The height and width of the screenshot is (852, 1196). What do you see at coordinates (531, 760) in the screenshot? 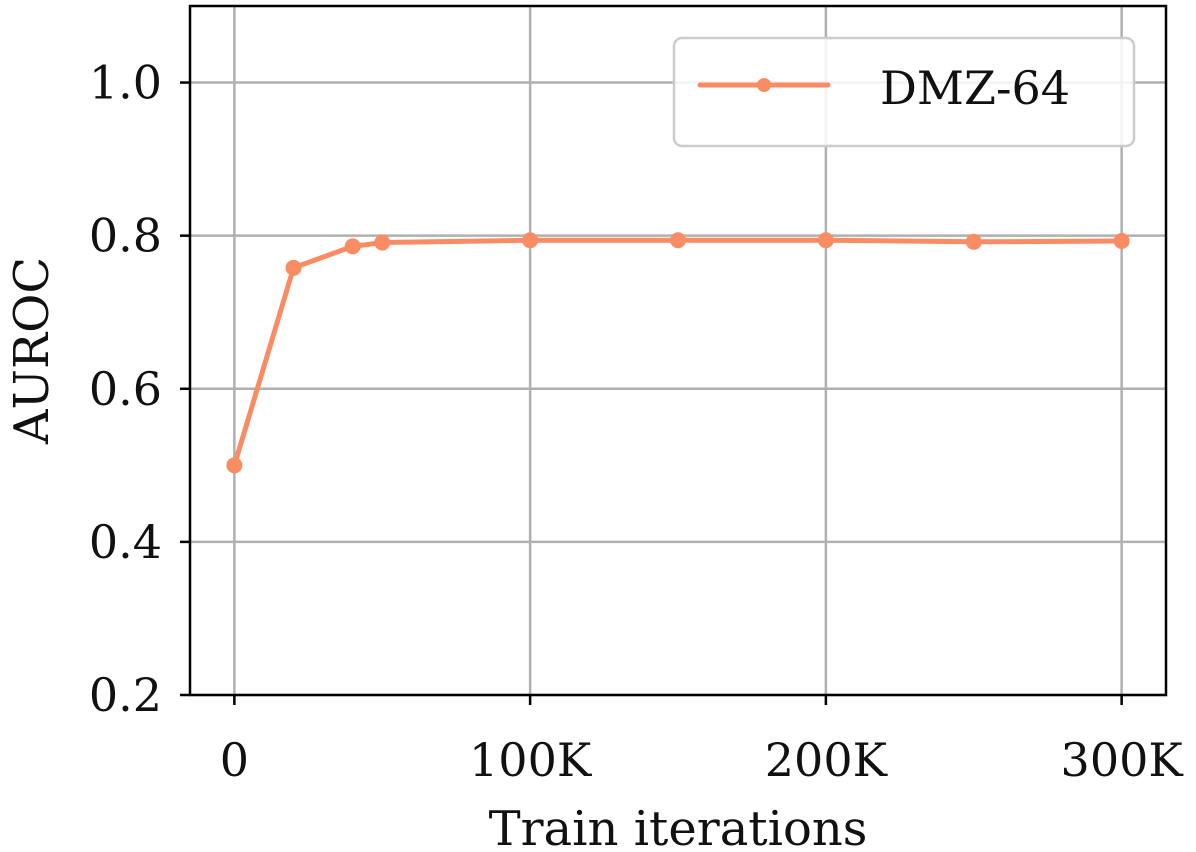
I see `x-tick-label: 100K` at bounding box center [531, 760].